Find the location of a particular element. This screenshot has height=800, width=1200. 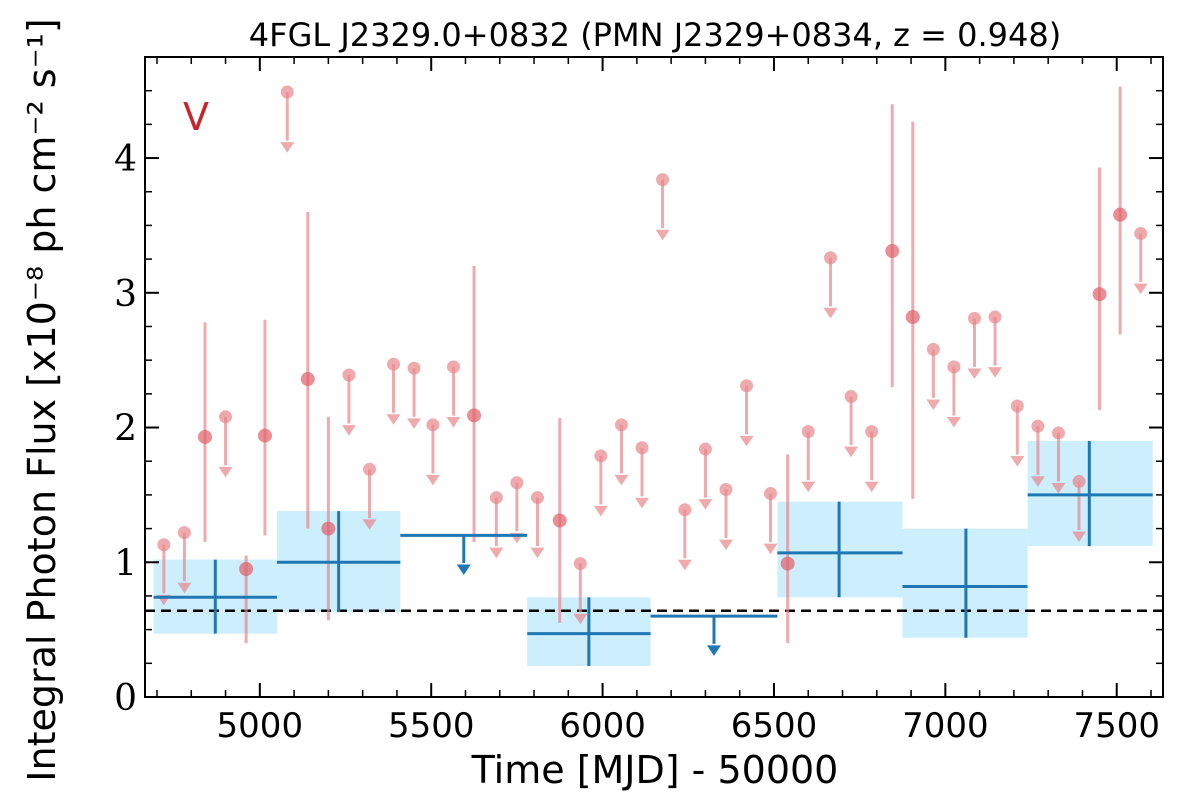

x-tick-label: 6500 is located at coordinates (774, 726).